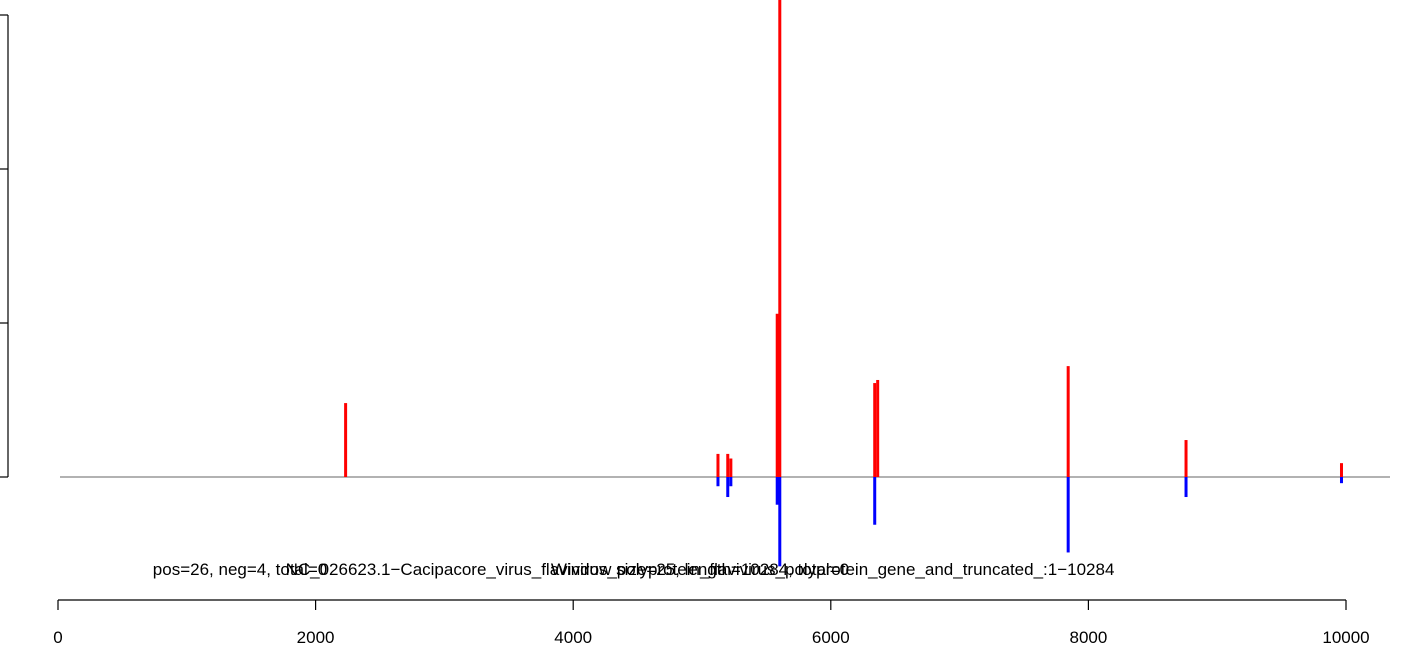  Describe the element at coordinates (316, 637) in the screenshot. I see `x-tick-label: 2000` at that location.